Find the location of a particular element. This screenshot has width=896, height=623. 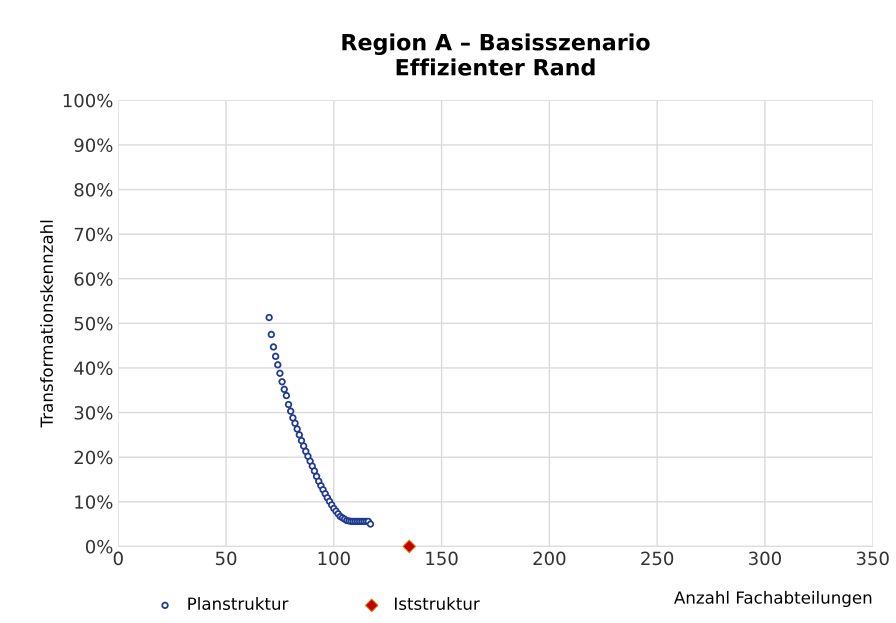

y-tick-label: 100% is located at coordinates (88, 101).